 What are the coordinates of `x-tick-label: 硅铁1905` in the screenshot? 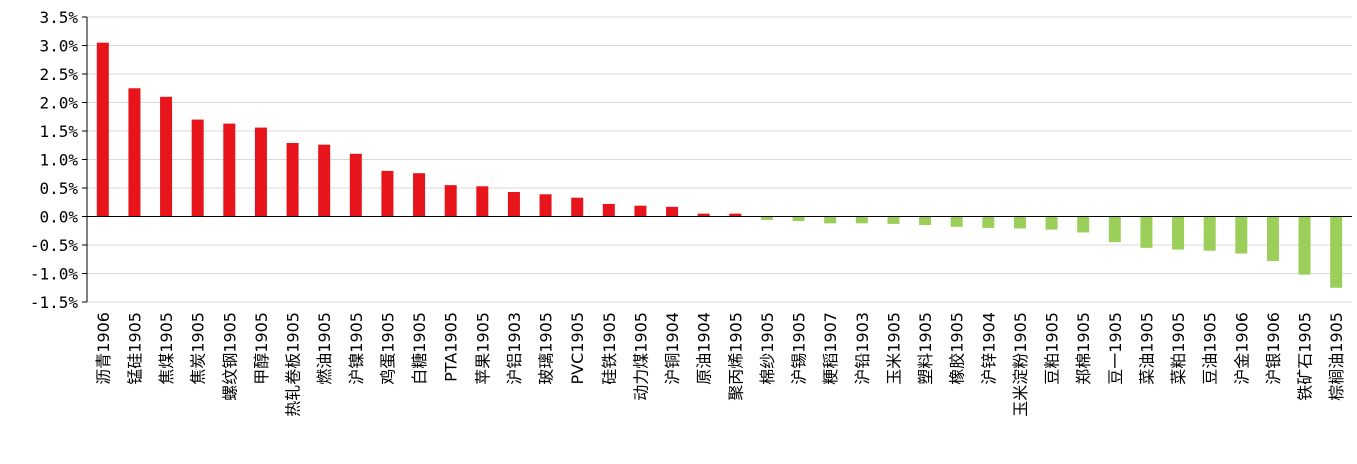 It's located at (609, 348).